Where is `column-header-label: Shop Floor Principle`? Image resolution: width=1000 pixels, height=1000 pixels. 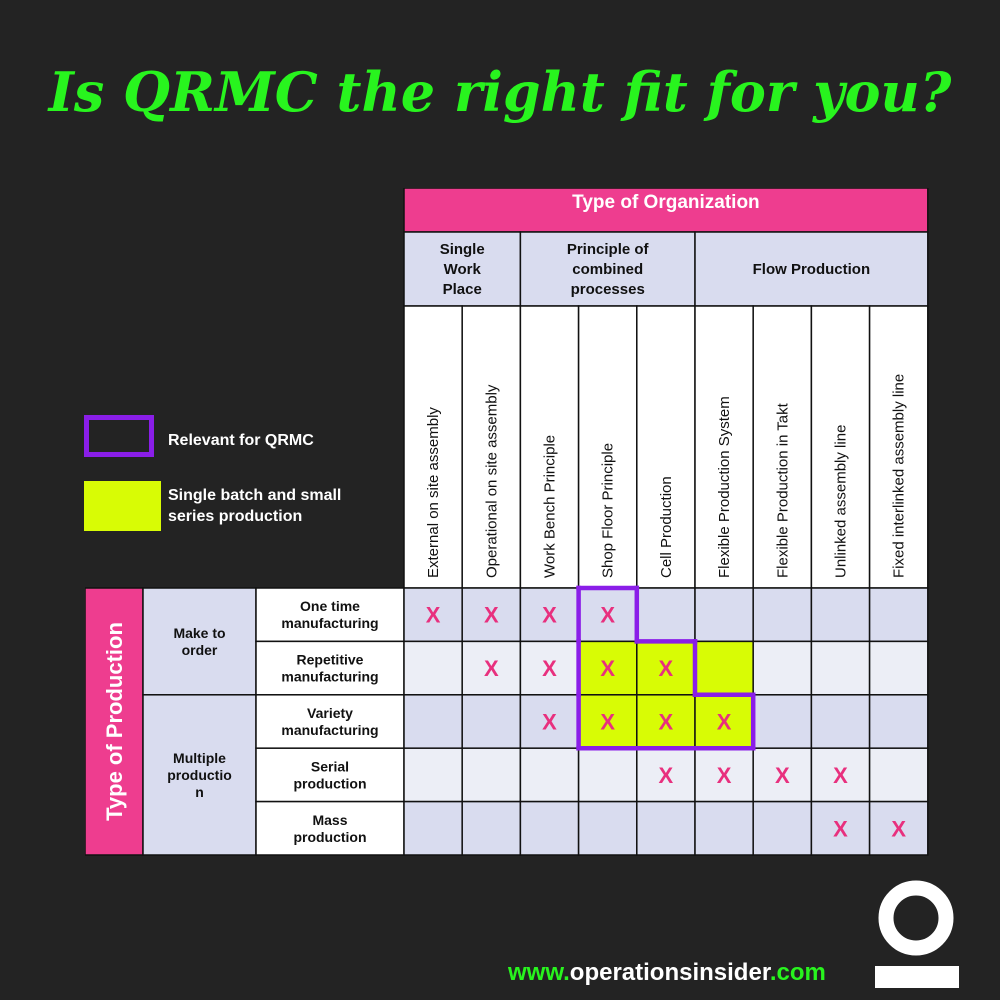 column-header-label: Shop Floor Principle is located at coordinates (608, 510).